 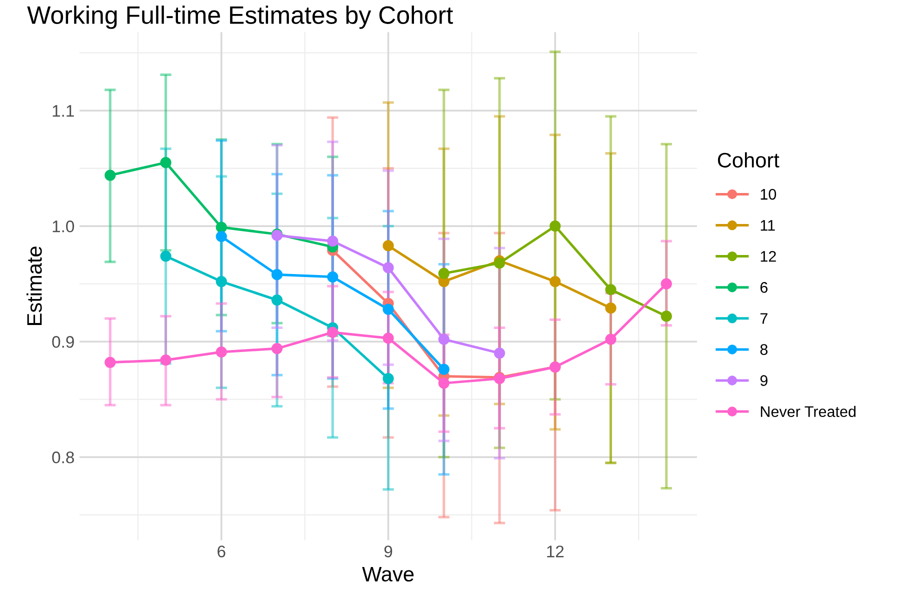 What do you see at coordinates (34, 285) in the screenshot?
I see `y-axis-title: Estimate` at bounding box center [34, 285].